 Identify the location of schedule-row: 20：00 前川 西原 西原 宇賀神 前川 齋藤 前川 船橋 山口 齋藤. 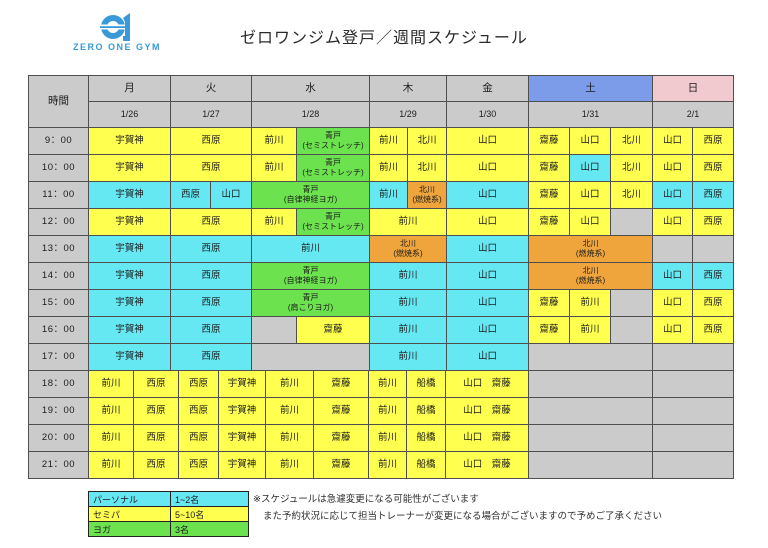
(381, 438).